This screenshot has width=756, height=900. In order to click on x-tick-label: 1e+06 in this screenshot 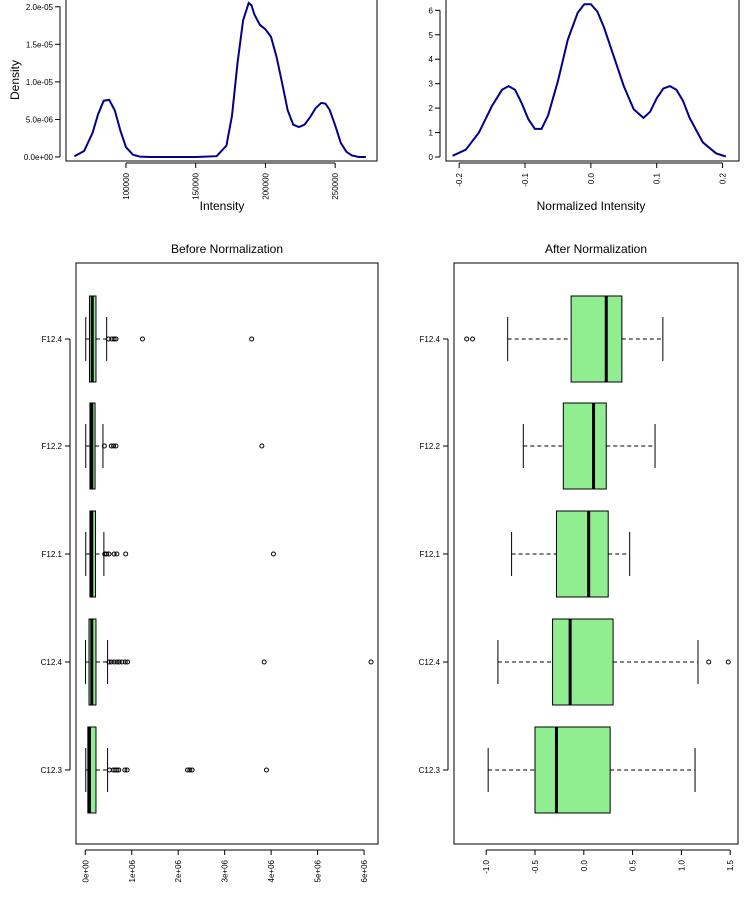, I will do `click(132, 870)`.